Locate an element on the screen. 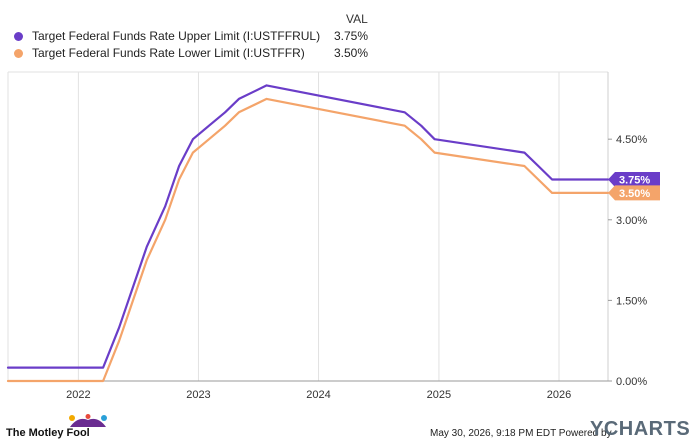 This screenshot has height=443, width=700. motley-fool-brand: The Motley Fool is located at coordinates (76, 428).